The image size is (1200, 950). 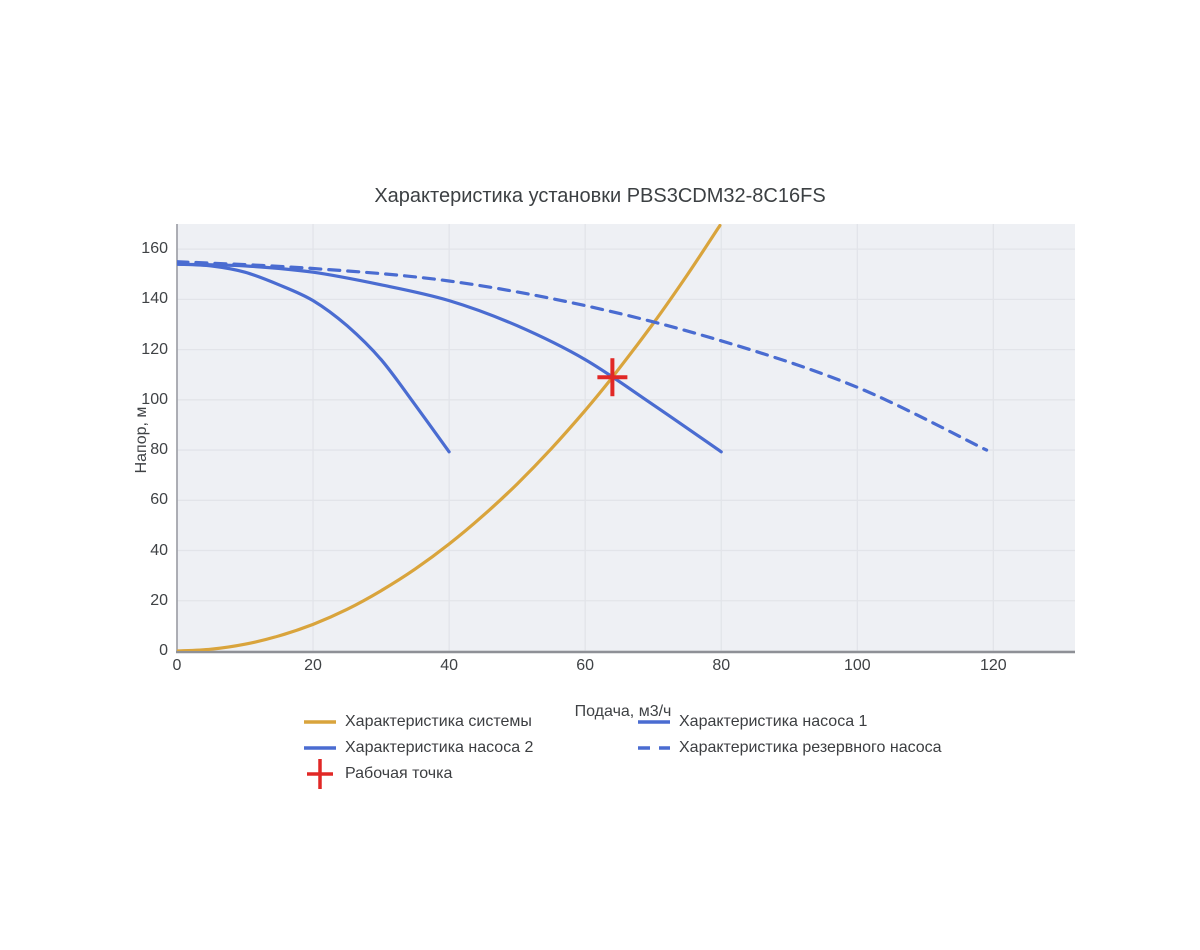 I want to click on legend-label: Характеристика системы, so click(x=438, y=721).